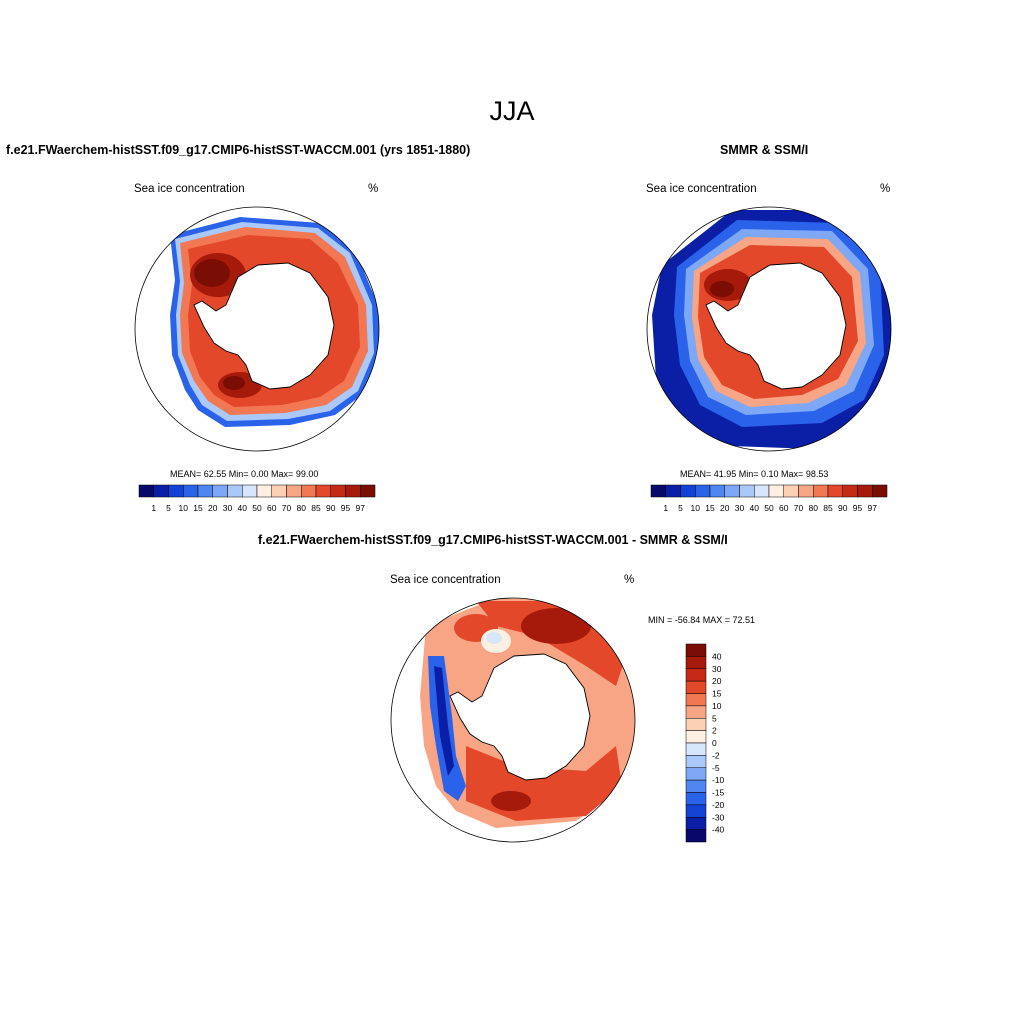 The width and height of the screenshot is (1024, 1024). What do you see at coordinates (714, 731) in the screenshot?
I see `colorbar-tick-label: 2` at bounding box center [714, 731].